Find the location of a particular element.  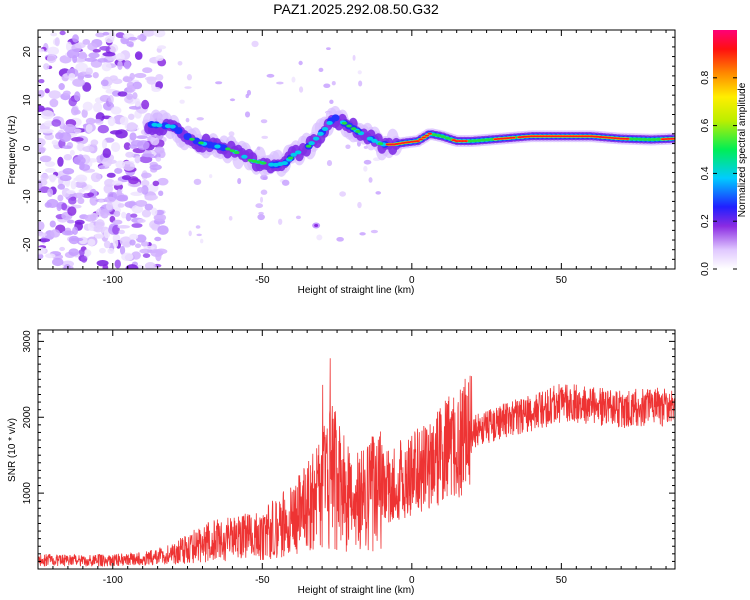

x-tick-label: 50 is located at coordinates (562, 580).